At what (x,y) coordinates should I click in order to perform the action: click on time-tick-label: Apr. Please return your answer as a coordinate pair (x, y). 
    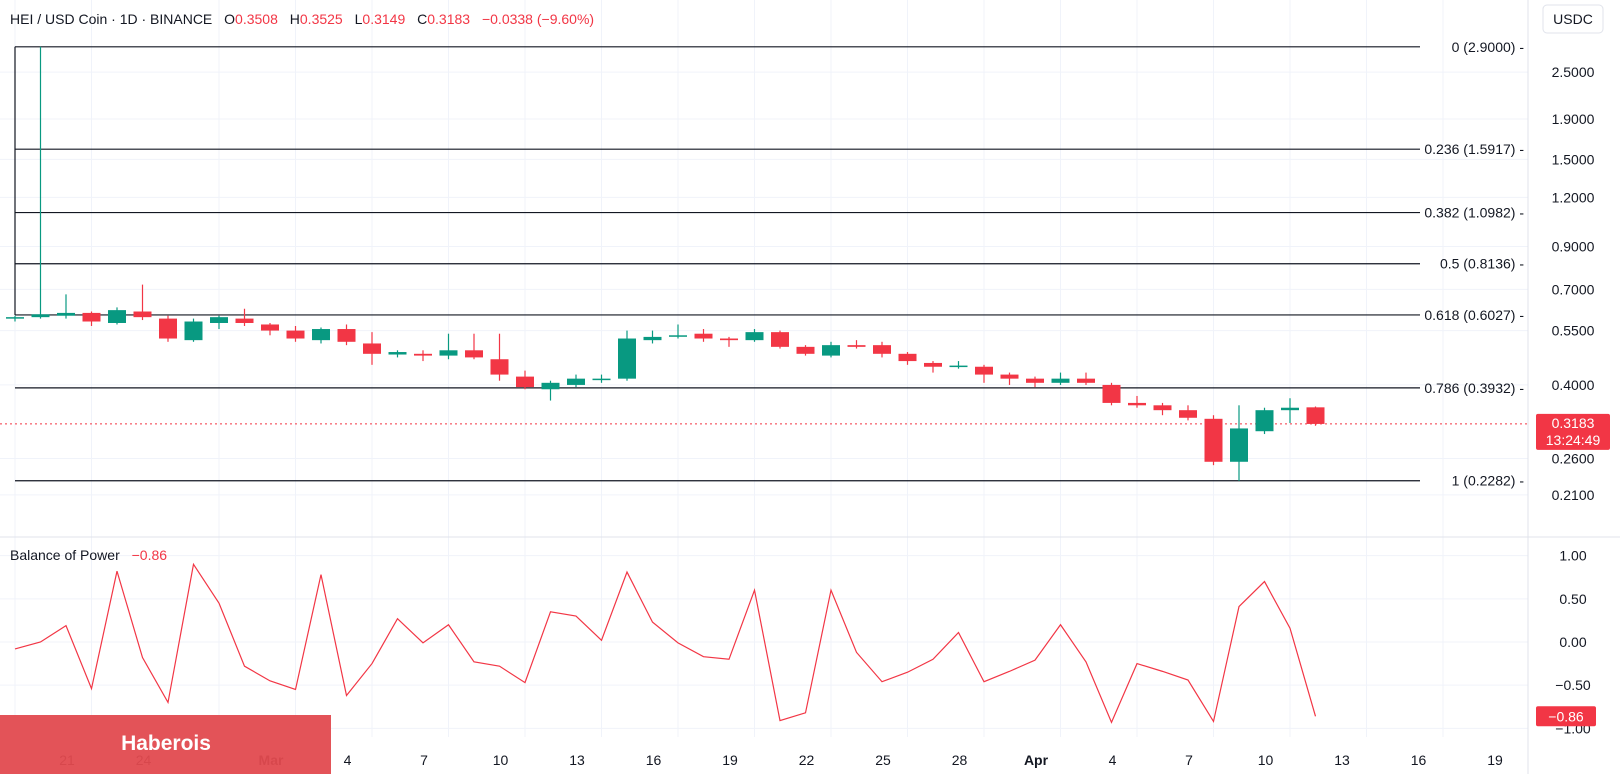
    Looking at the image, I should click on (1036, 760).